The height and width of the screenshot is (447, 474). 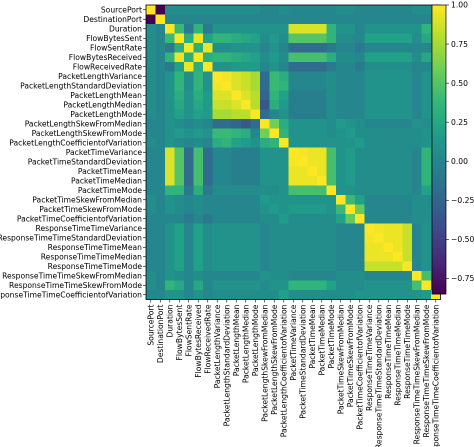 I want to click on x-tick-label: ResponseTimeTimeCoefficientofVariation, so click(x=435, y=375).